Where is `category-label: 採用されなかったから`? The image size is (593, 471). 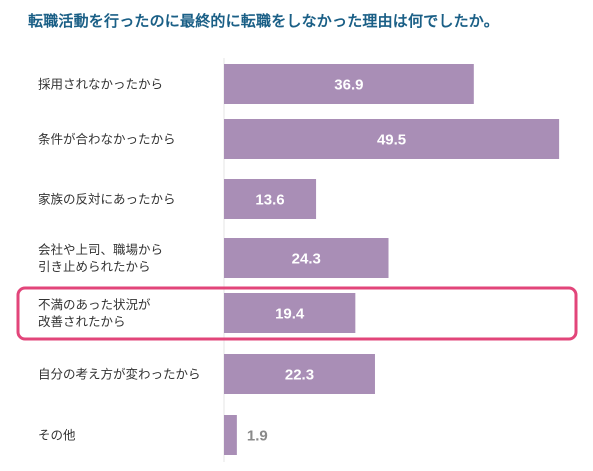 category-label: 採用されなかったから is located at coordinates (100, 84).